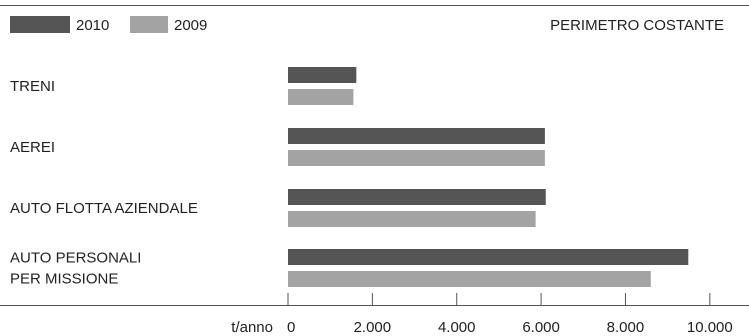  Describe the element at coordinates (637, 25) in the screenshot. I see `chart-annotation: PERIMETRO COSTANTE` at that location.